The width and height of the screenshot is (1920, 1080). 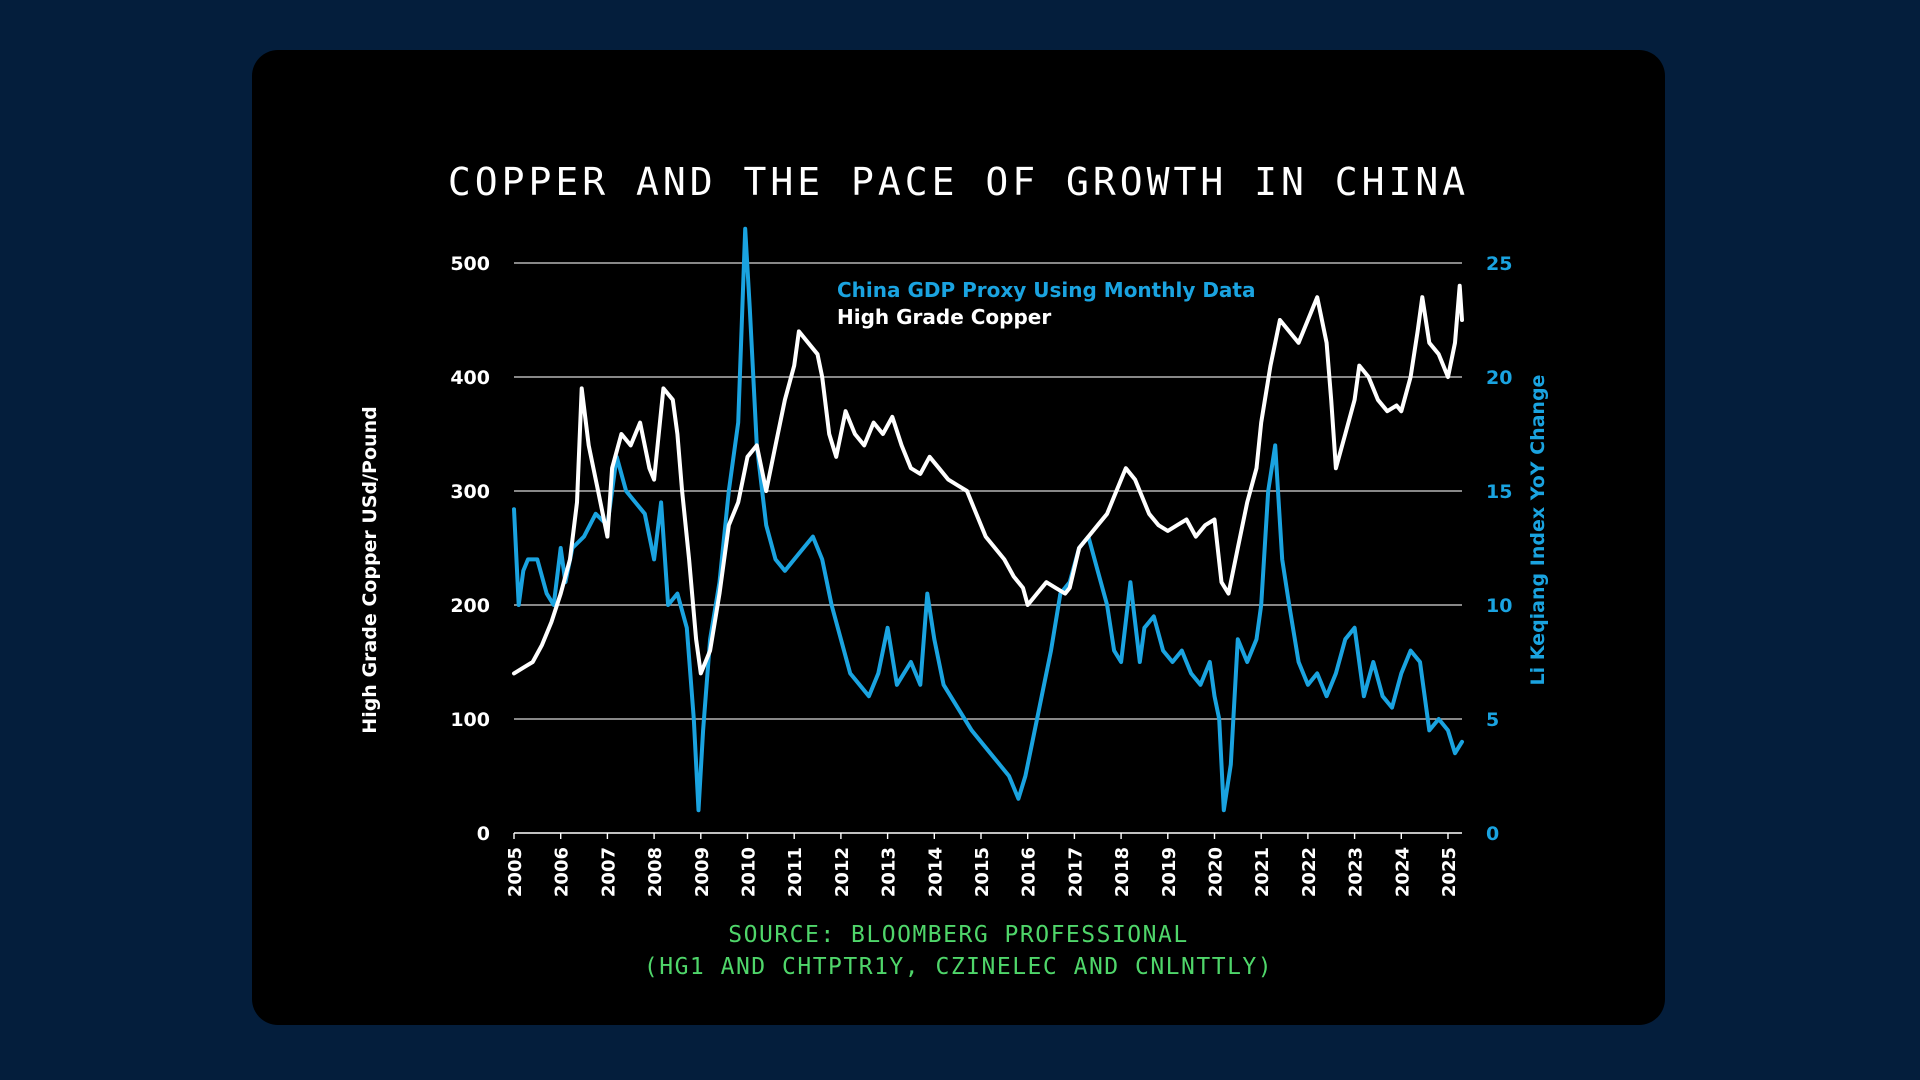 What do you see at coordinates (1538, 530) in the screenshot?
I see `y-right-axis-title: Li Keqiang Index YoY Change` at bounding box center [1538, 530].